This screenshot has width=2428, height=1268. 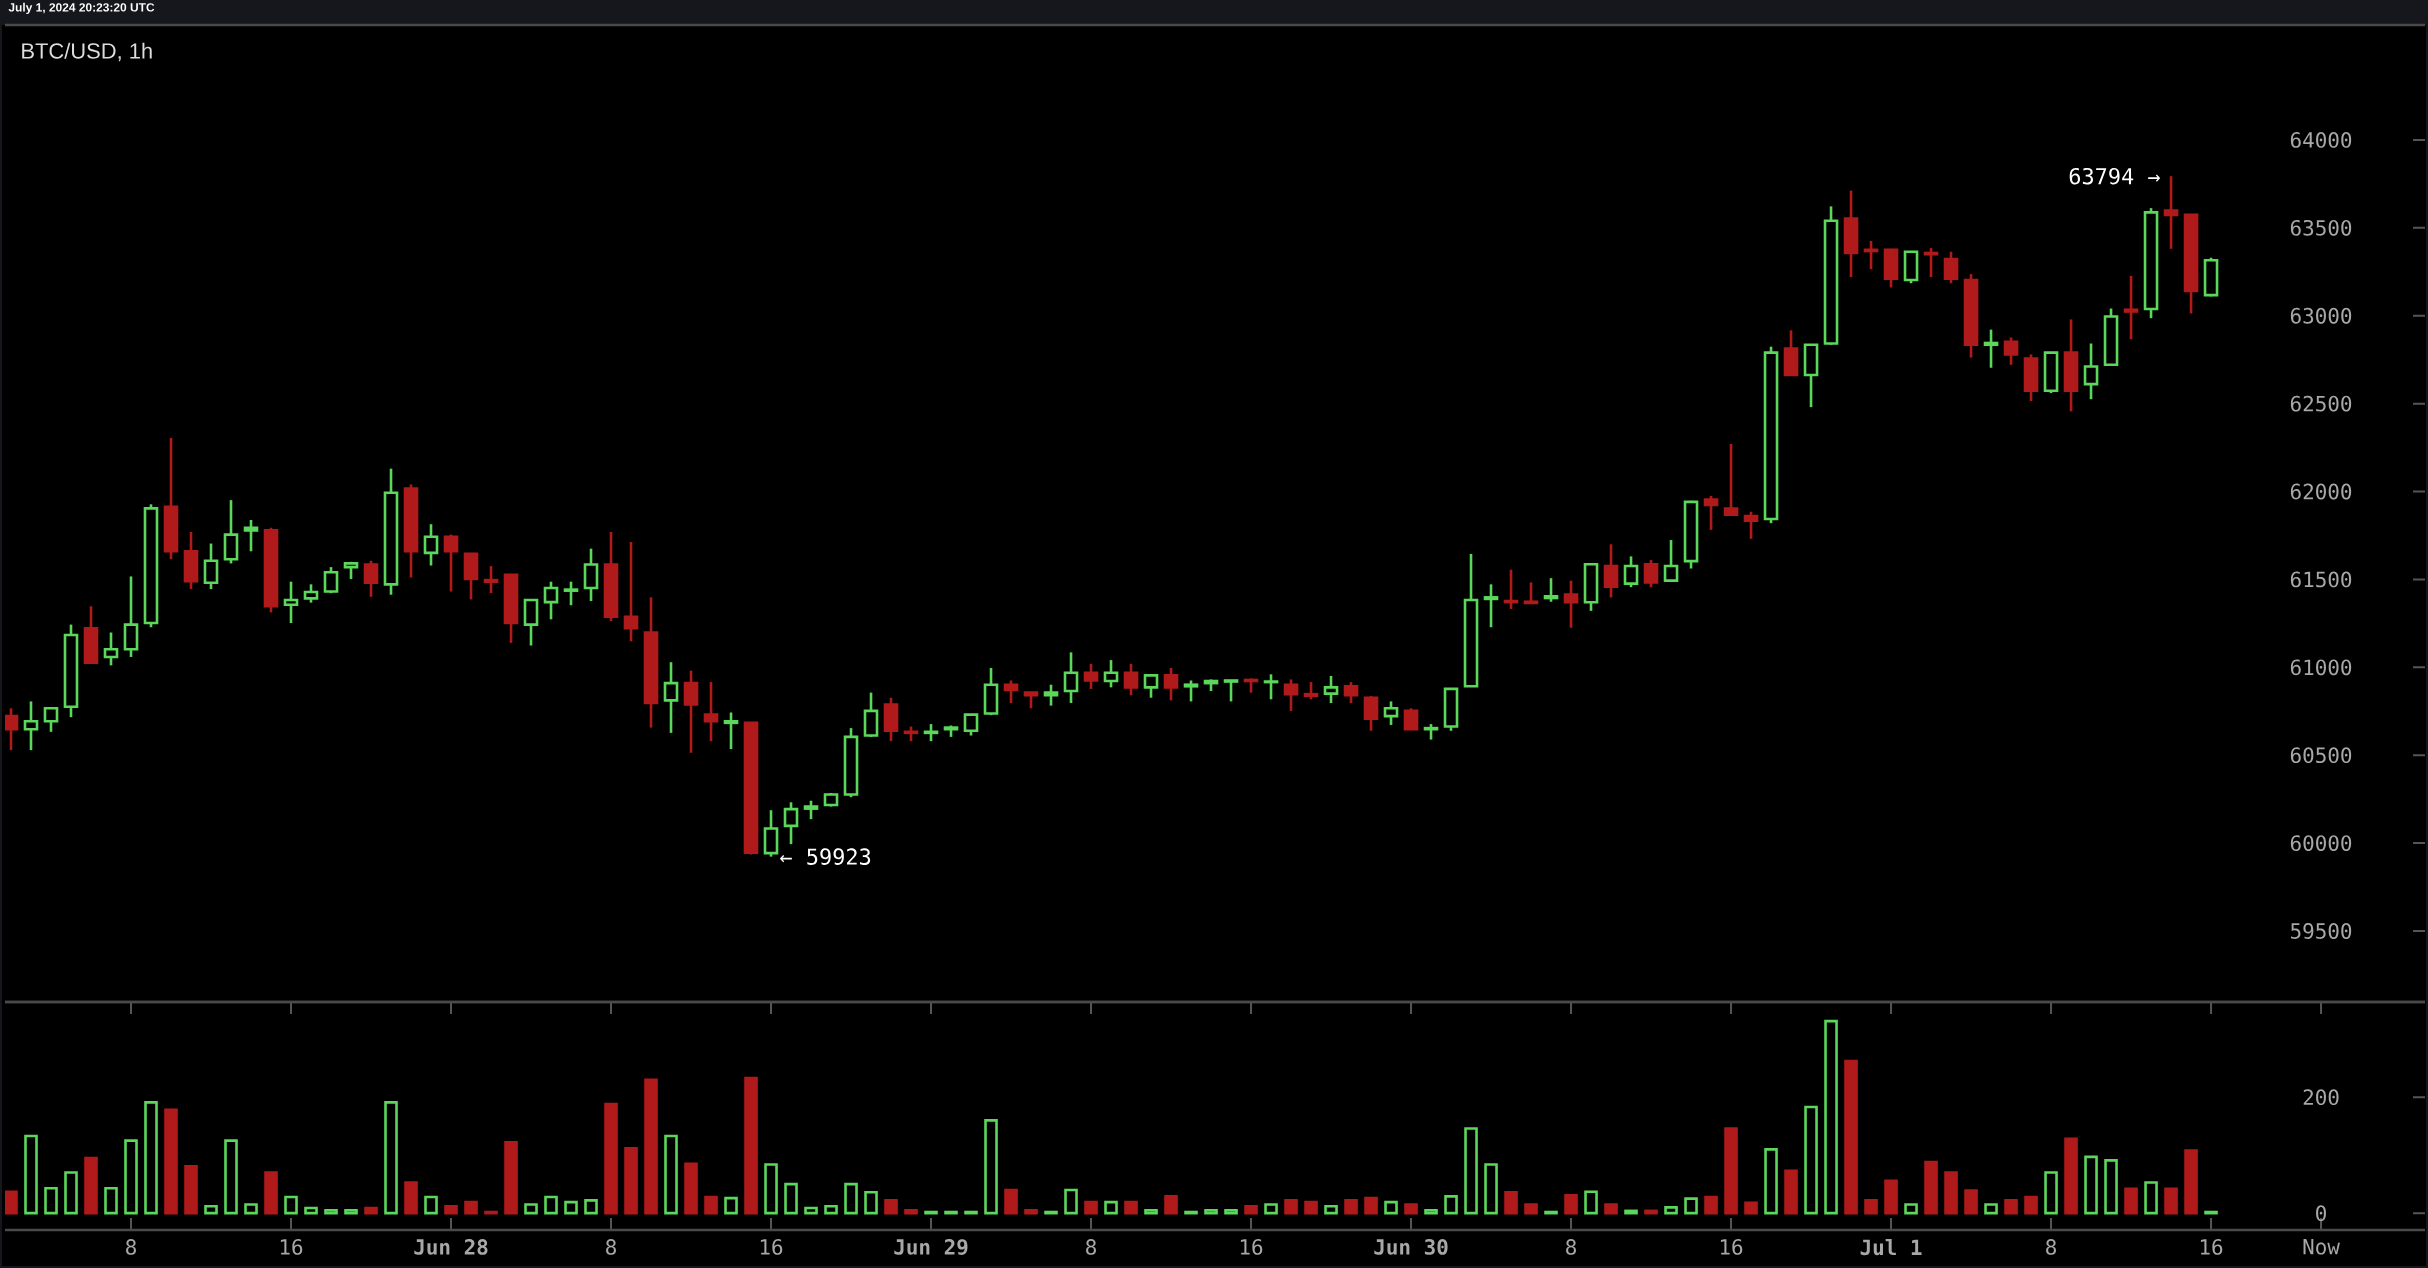 I want to click on y-tick-label: 61500, so click(x=2321, y=579).